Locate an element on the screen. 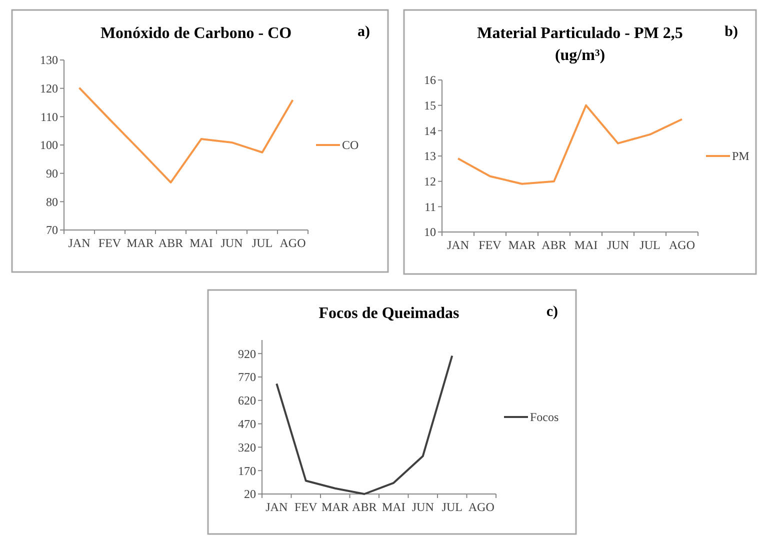  y-tick-label: 120 is located at coordinates (49, 89).